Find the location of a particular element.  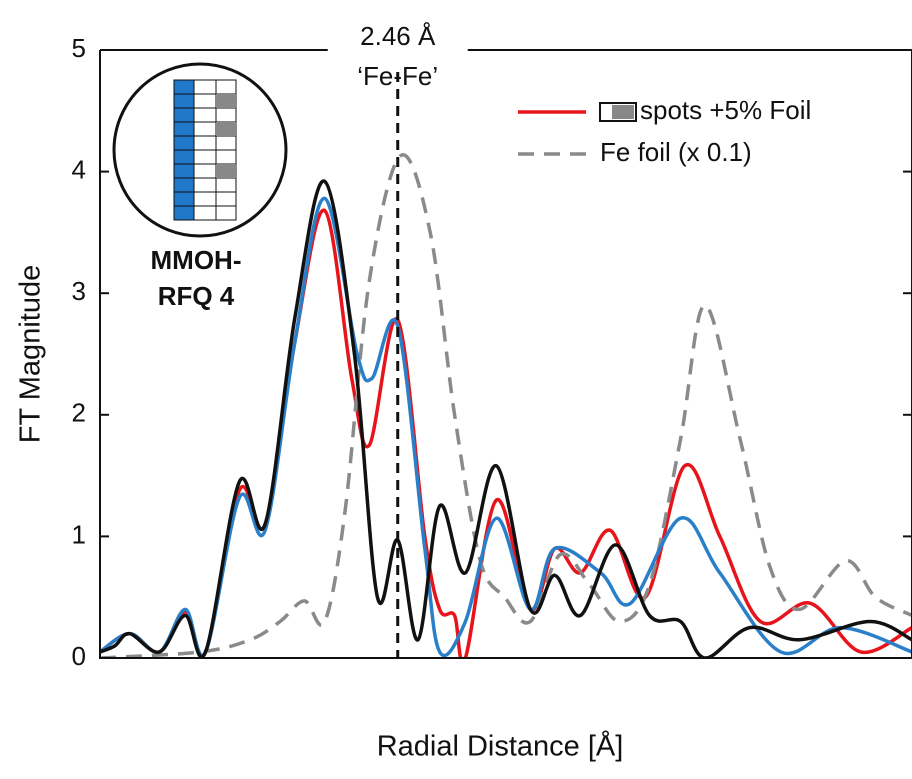

annotation-text: ‘Fe-Fe’ is located at coordinates (397, 76).